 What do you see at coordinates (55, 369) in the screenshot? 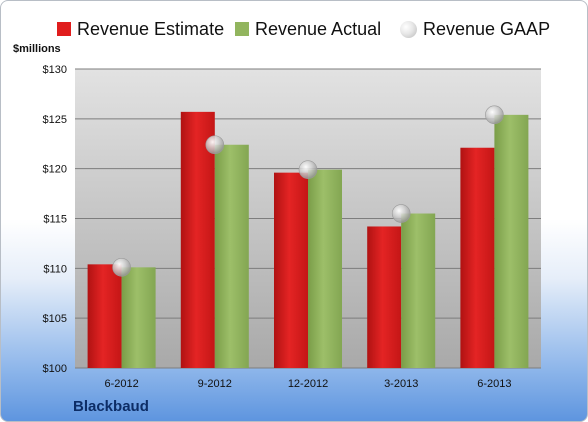
I see `y-tick-label: $100` at bounding box center [55, 369].